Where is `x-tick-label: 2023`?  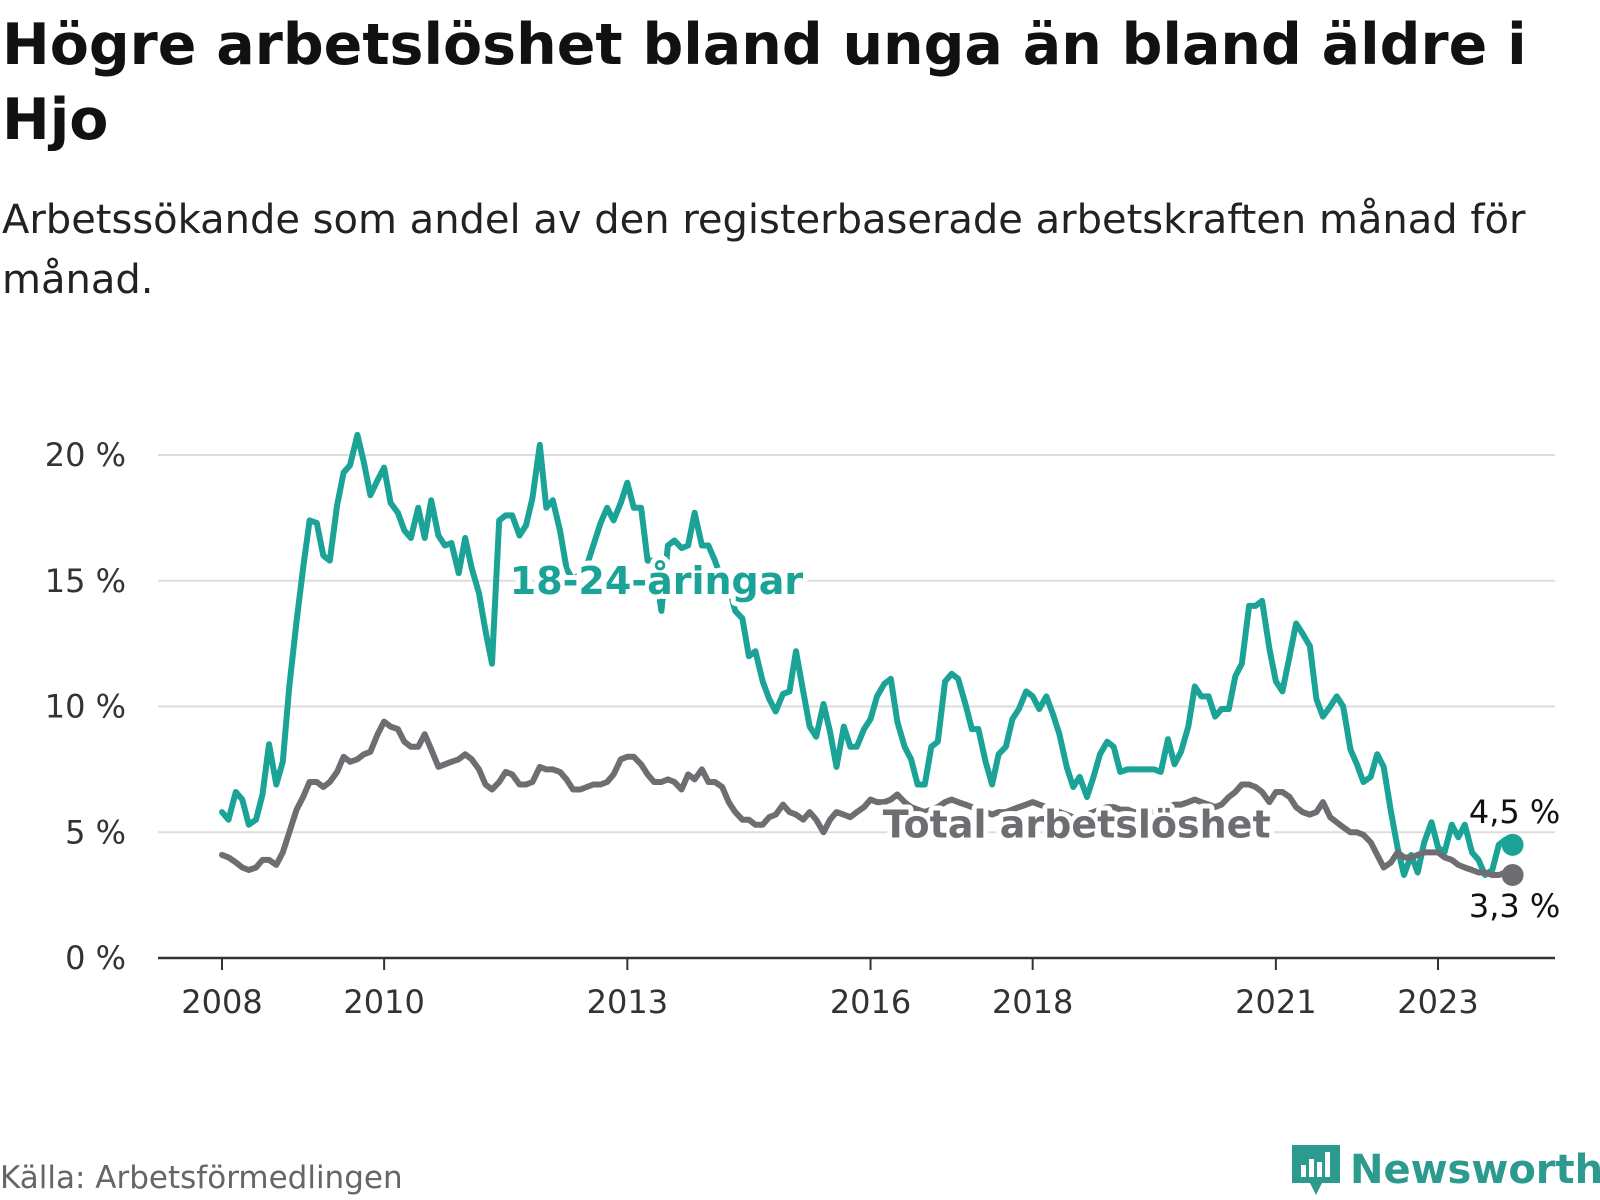
x-tick-label: 2023 is located at coordinates (1437, 1002).